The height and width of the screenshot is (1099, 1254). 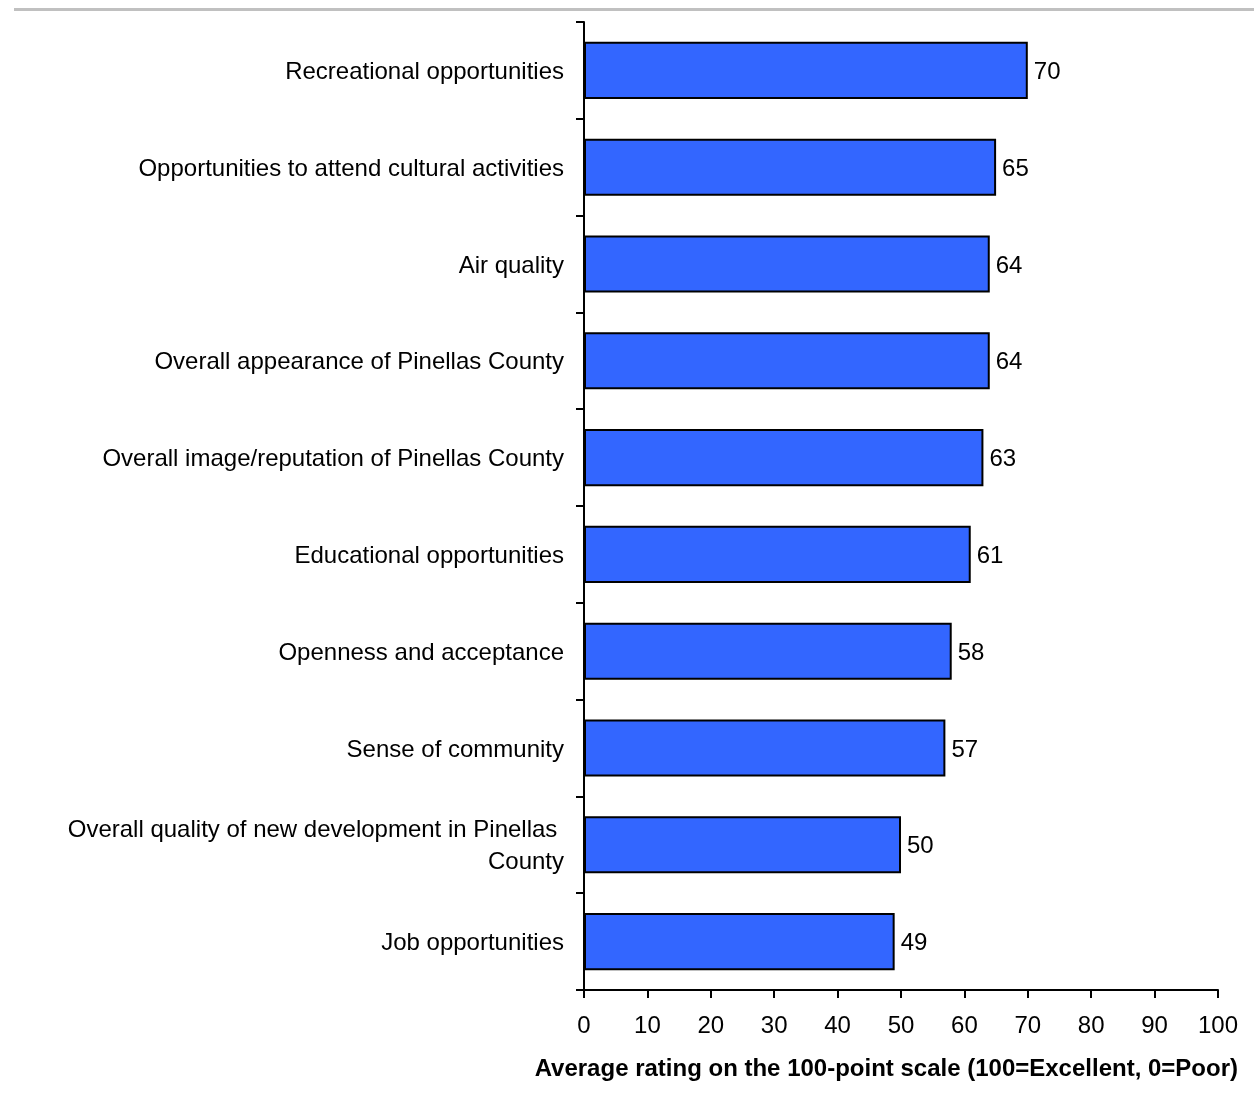 I want to click on data-label: 70, so click(x=1047, y=70).